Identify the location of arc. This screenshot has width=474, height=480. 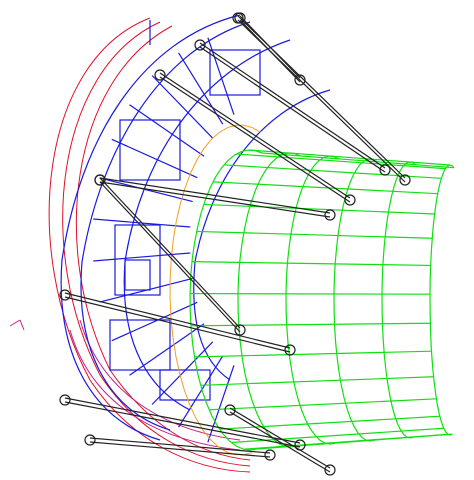
(155, 390).